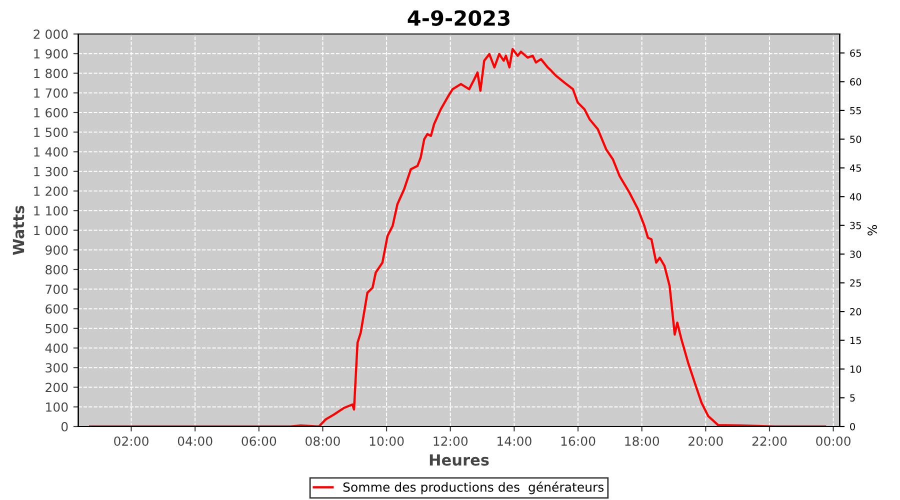 This screenshot has width=900, height=500. What do you see at coordinates (57, 269) in the screenshot?
I see `y-tick-label: 800` at bounding box center [57, 269].